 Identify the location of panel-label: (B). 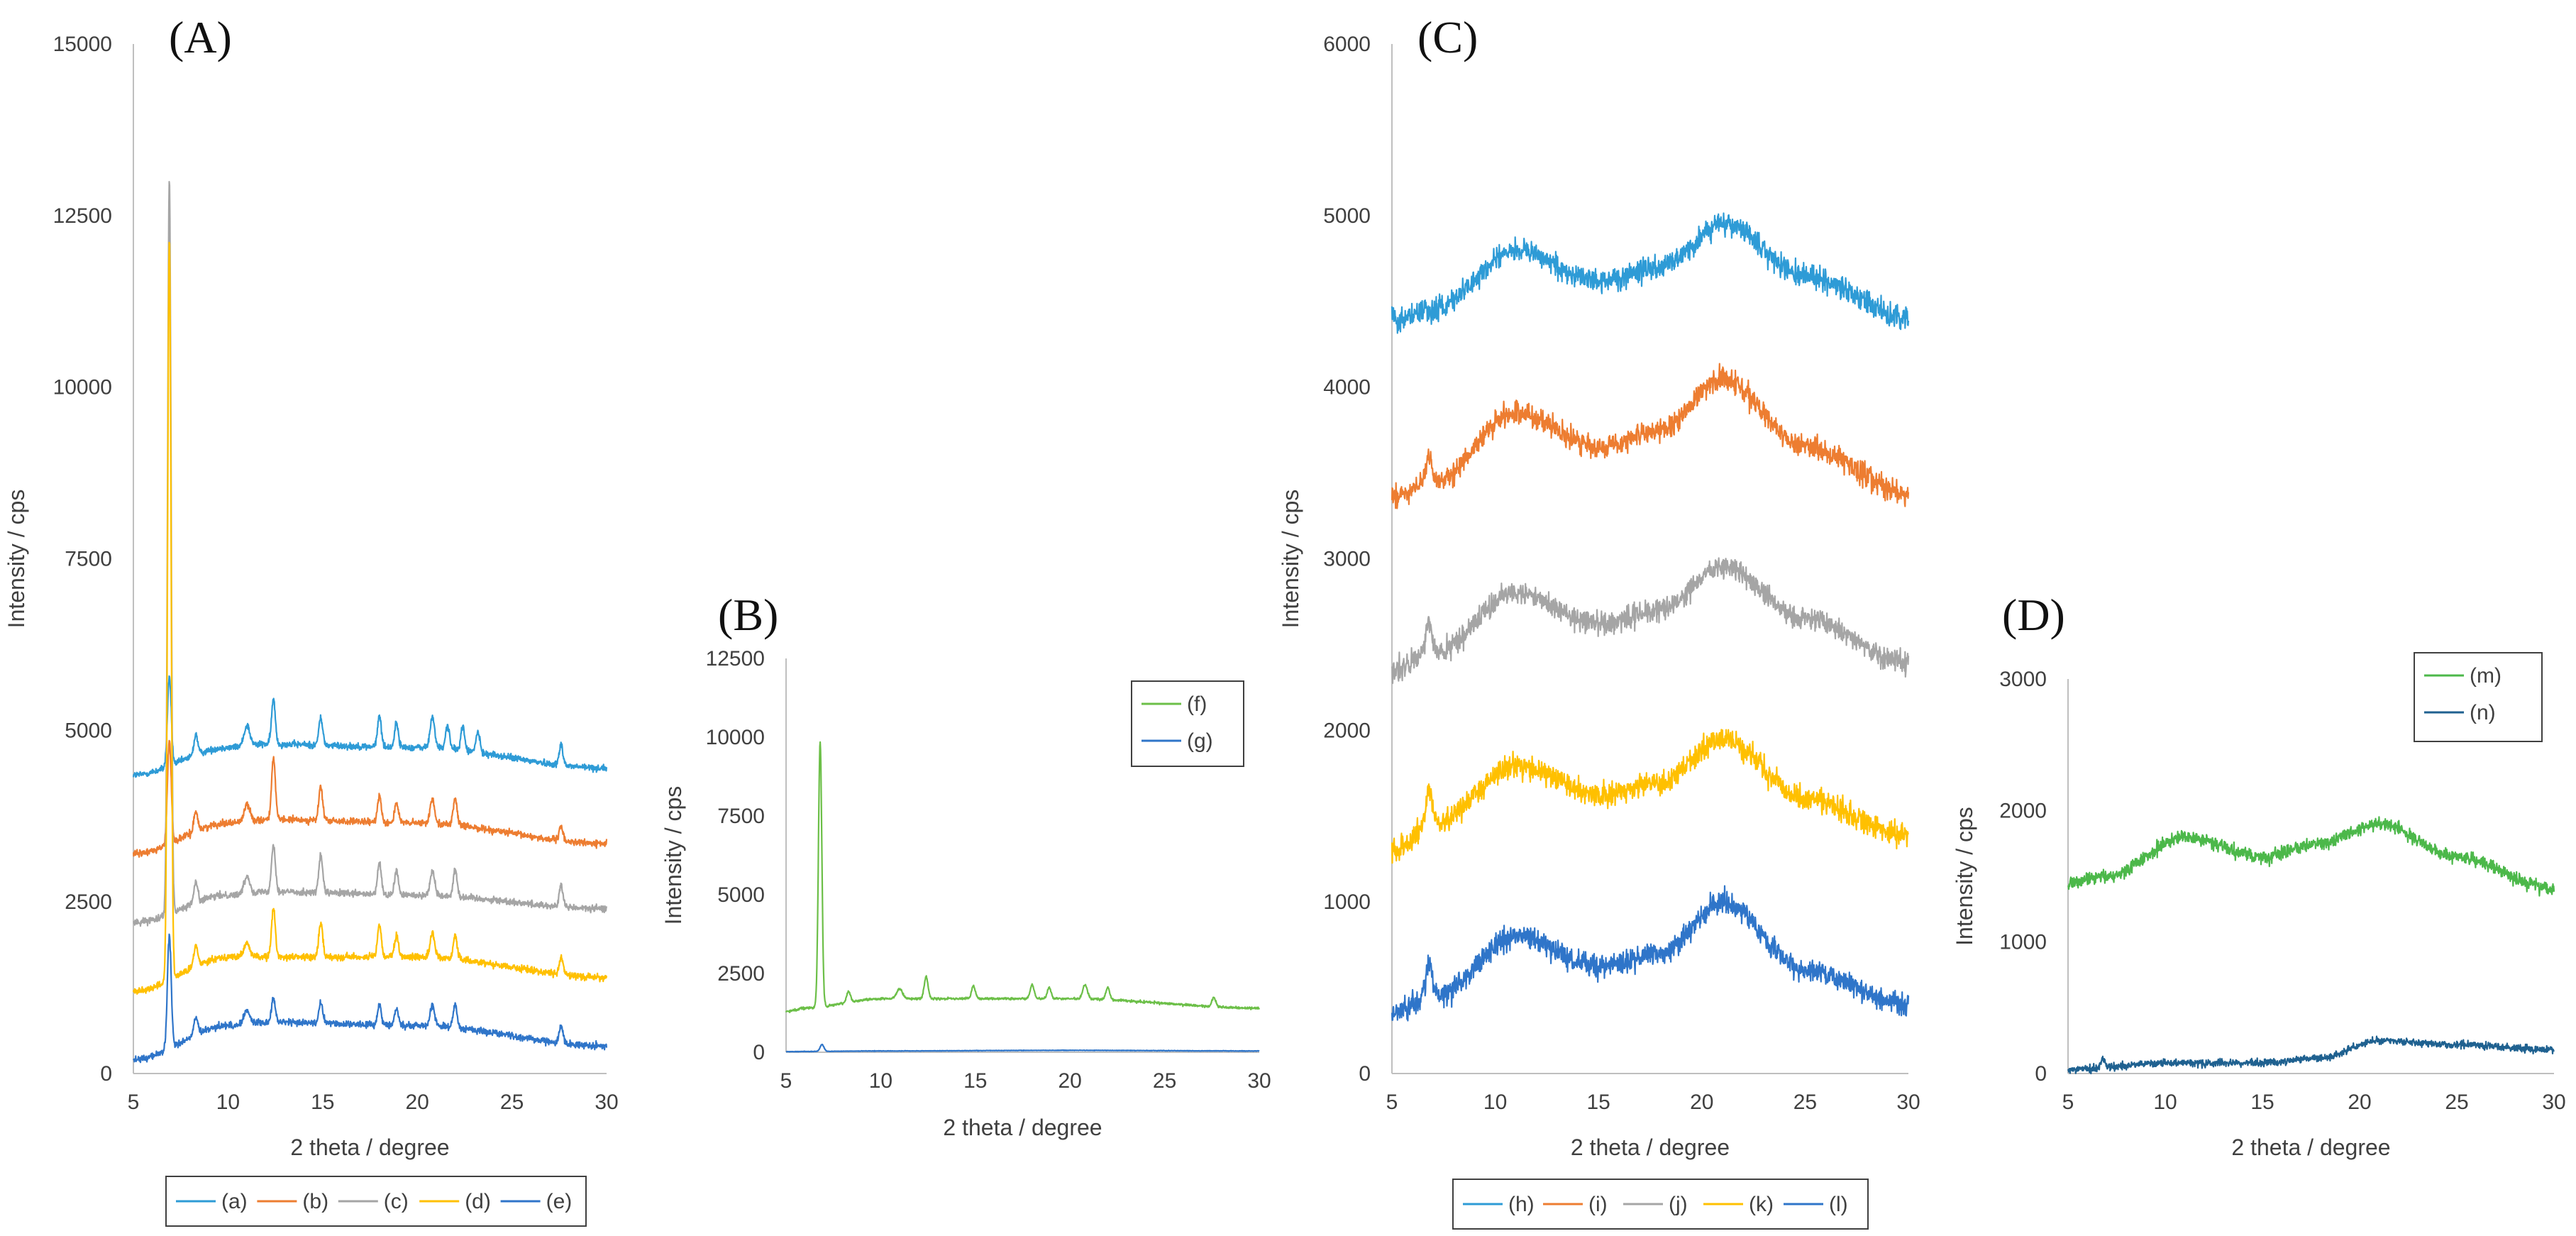
(748, 615).